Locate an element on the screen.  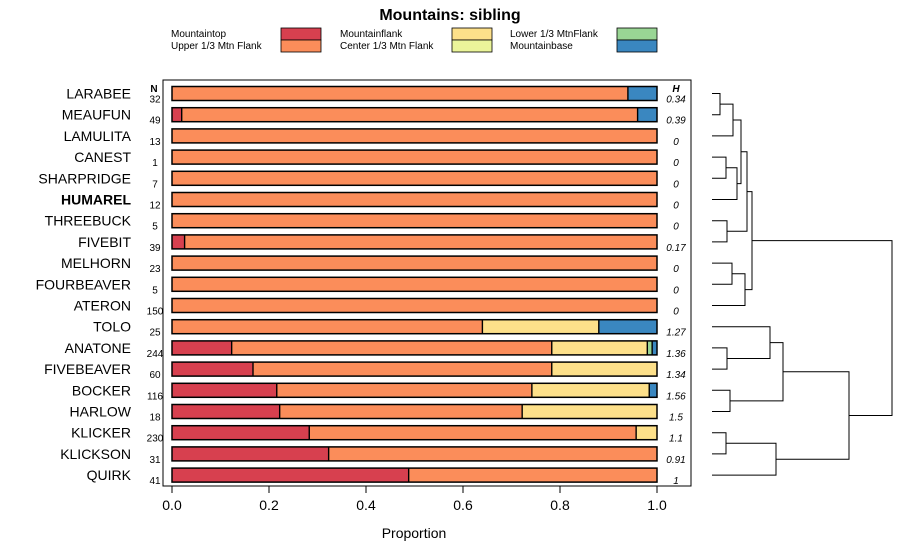
bar-fivebit-upper-1-3-mtn-flank is located at coordinates (421, 241).